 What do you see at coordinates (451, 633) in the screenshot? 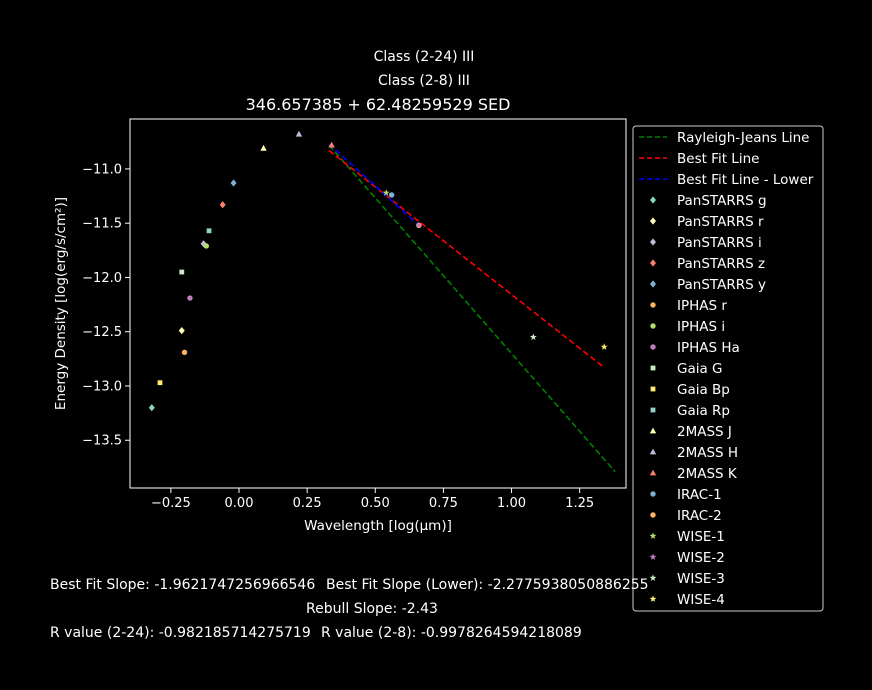
I see `r-value-2-8-text: R value (2-8): -0.9978264594218089` at bounding box center [451, 633].